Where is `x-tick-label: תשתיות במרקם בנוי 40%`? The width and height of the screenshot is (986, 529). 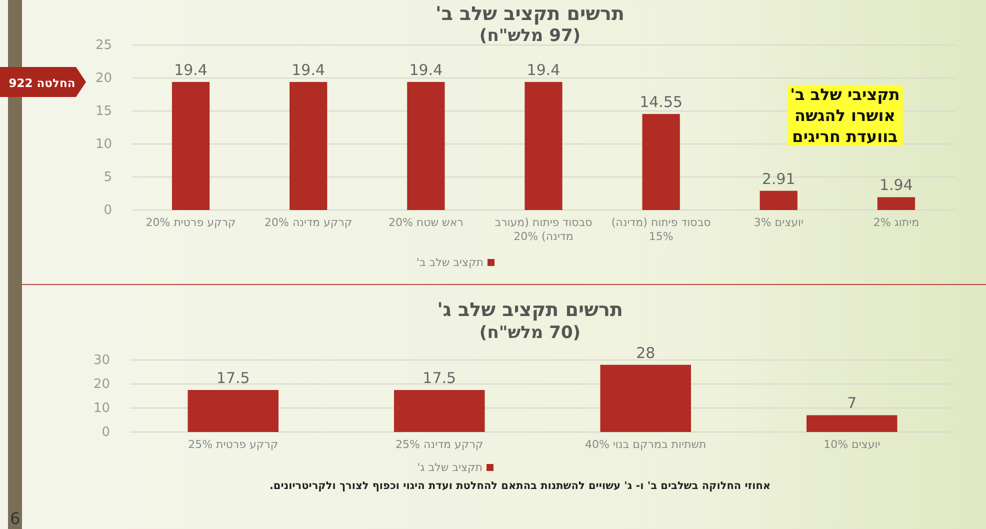
x-tick-label: תשתיות במרקם בנוי 40% is located at coordinates (645, 444).